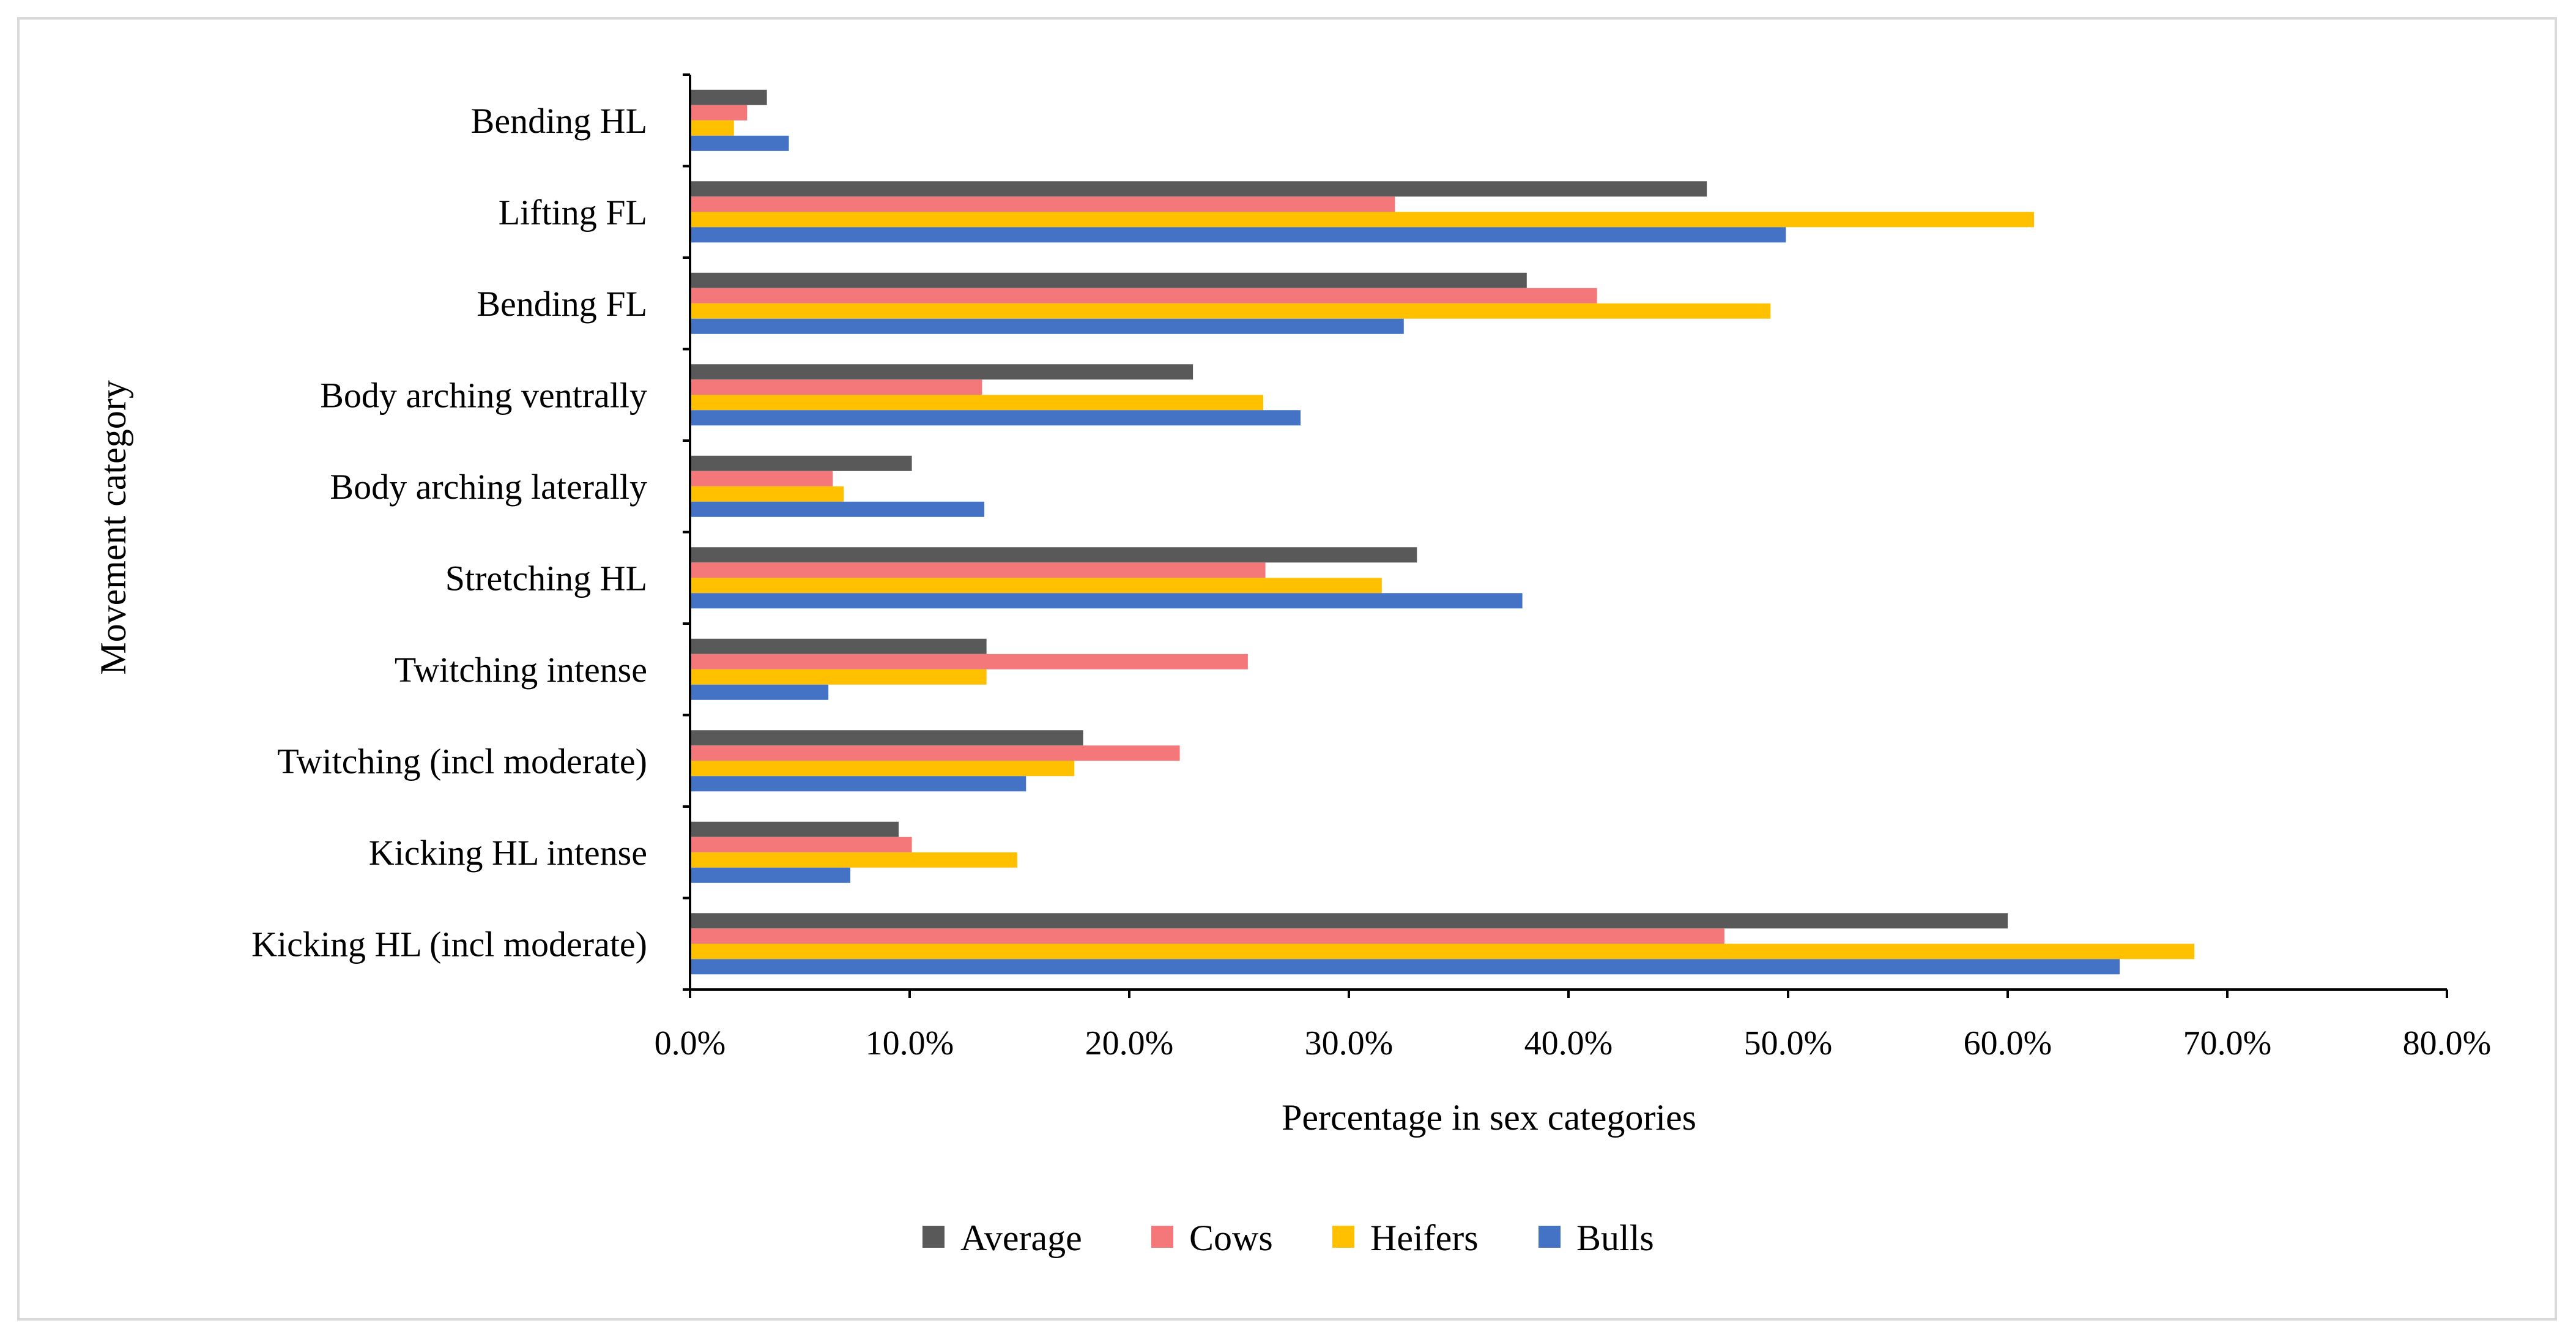  I want to click on legend-label-bulls: Bulls, so click(1615, 1238).